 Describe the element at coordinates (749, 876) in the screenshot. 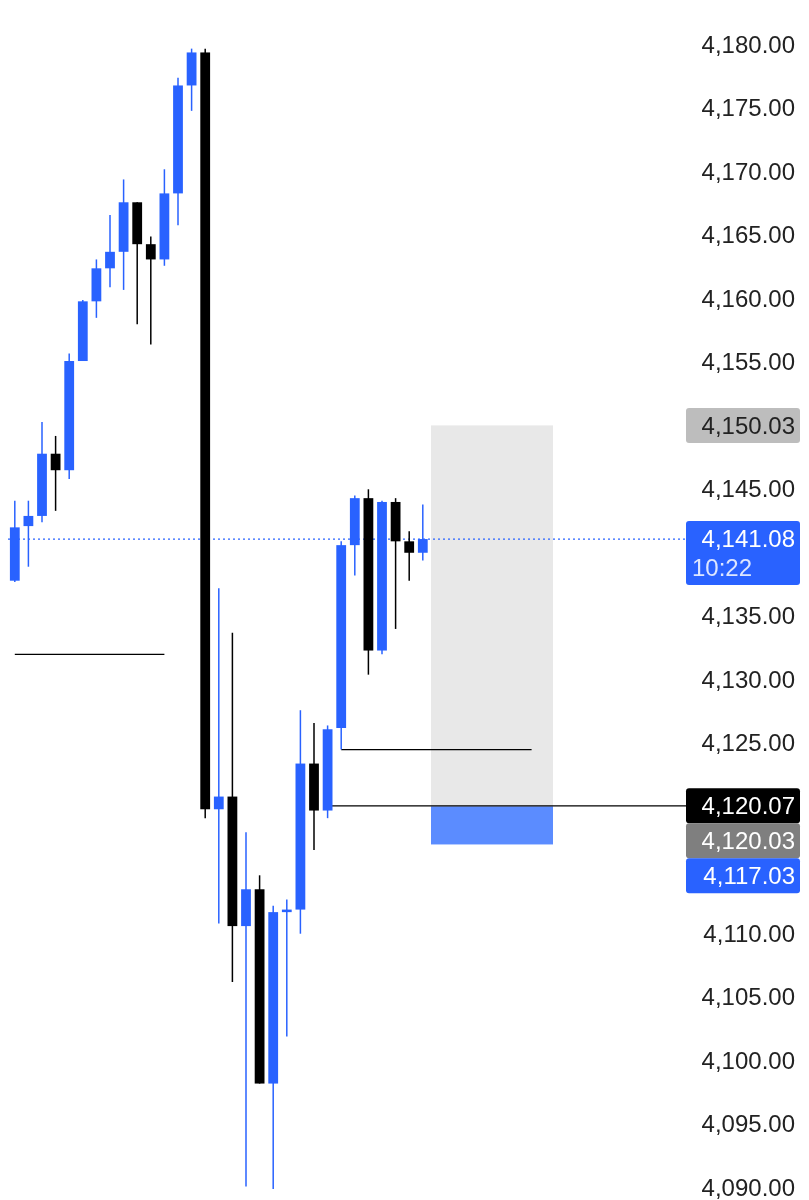

I see `text: 4,117.03` at that location.